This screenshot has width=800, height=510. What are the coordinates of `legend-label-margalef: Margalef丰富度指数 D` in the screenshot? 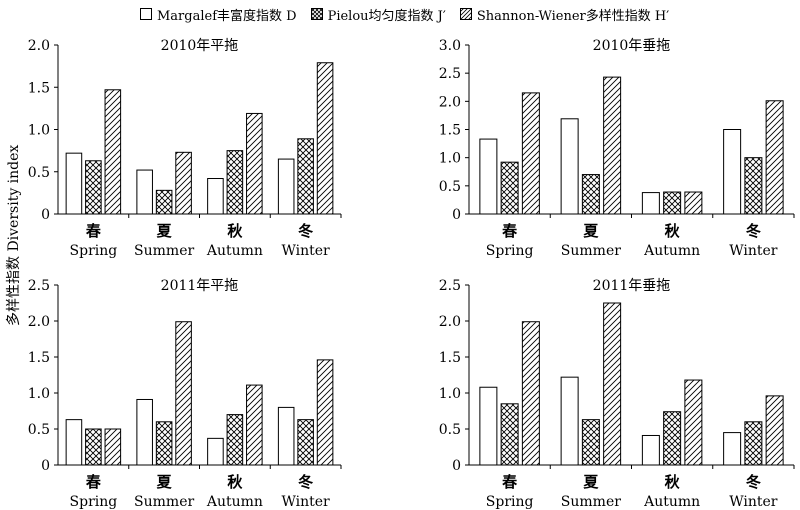 It's located at (227, 16).